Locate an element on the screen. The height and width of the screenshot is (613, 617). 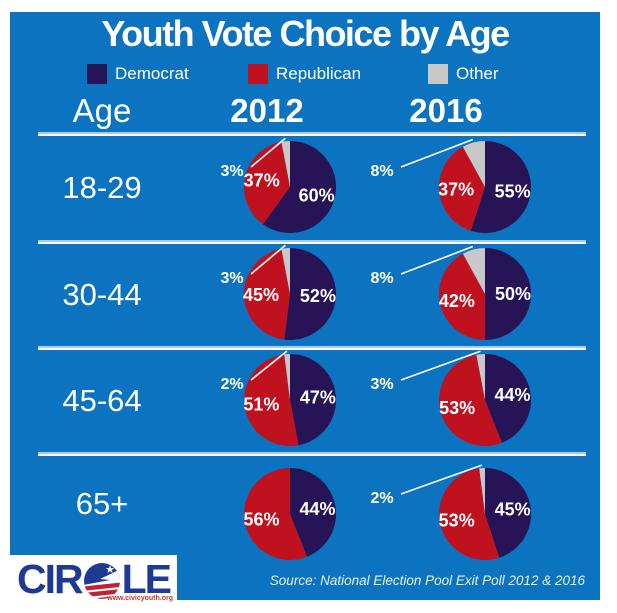
age-label-45-64: 45-64 is located at coordinates (101, 400).